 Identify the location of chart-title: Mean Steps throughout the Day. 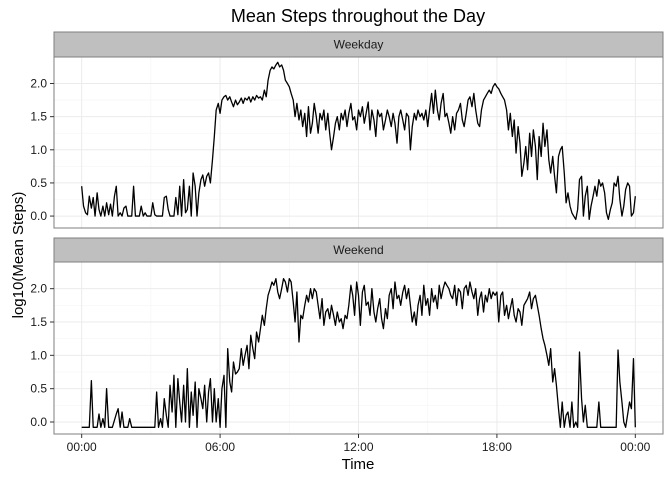
(358, 16).